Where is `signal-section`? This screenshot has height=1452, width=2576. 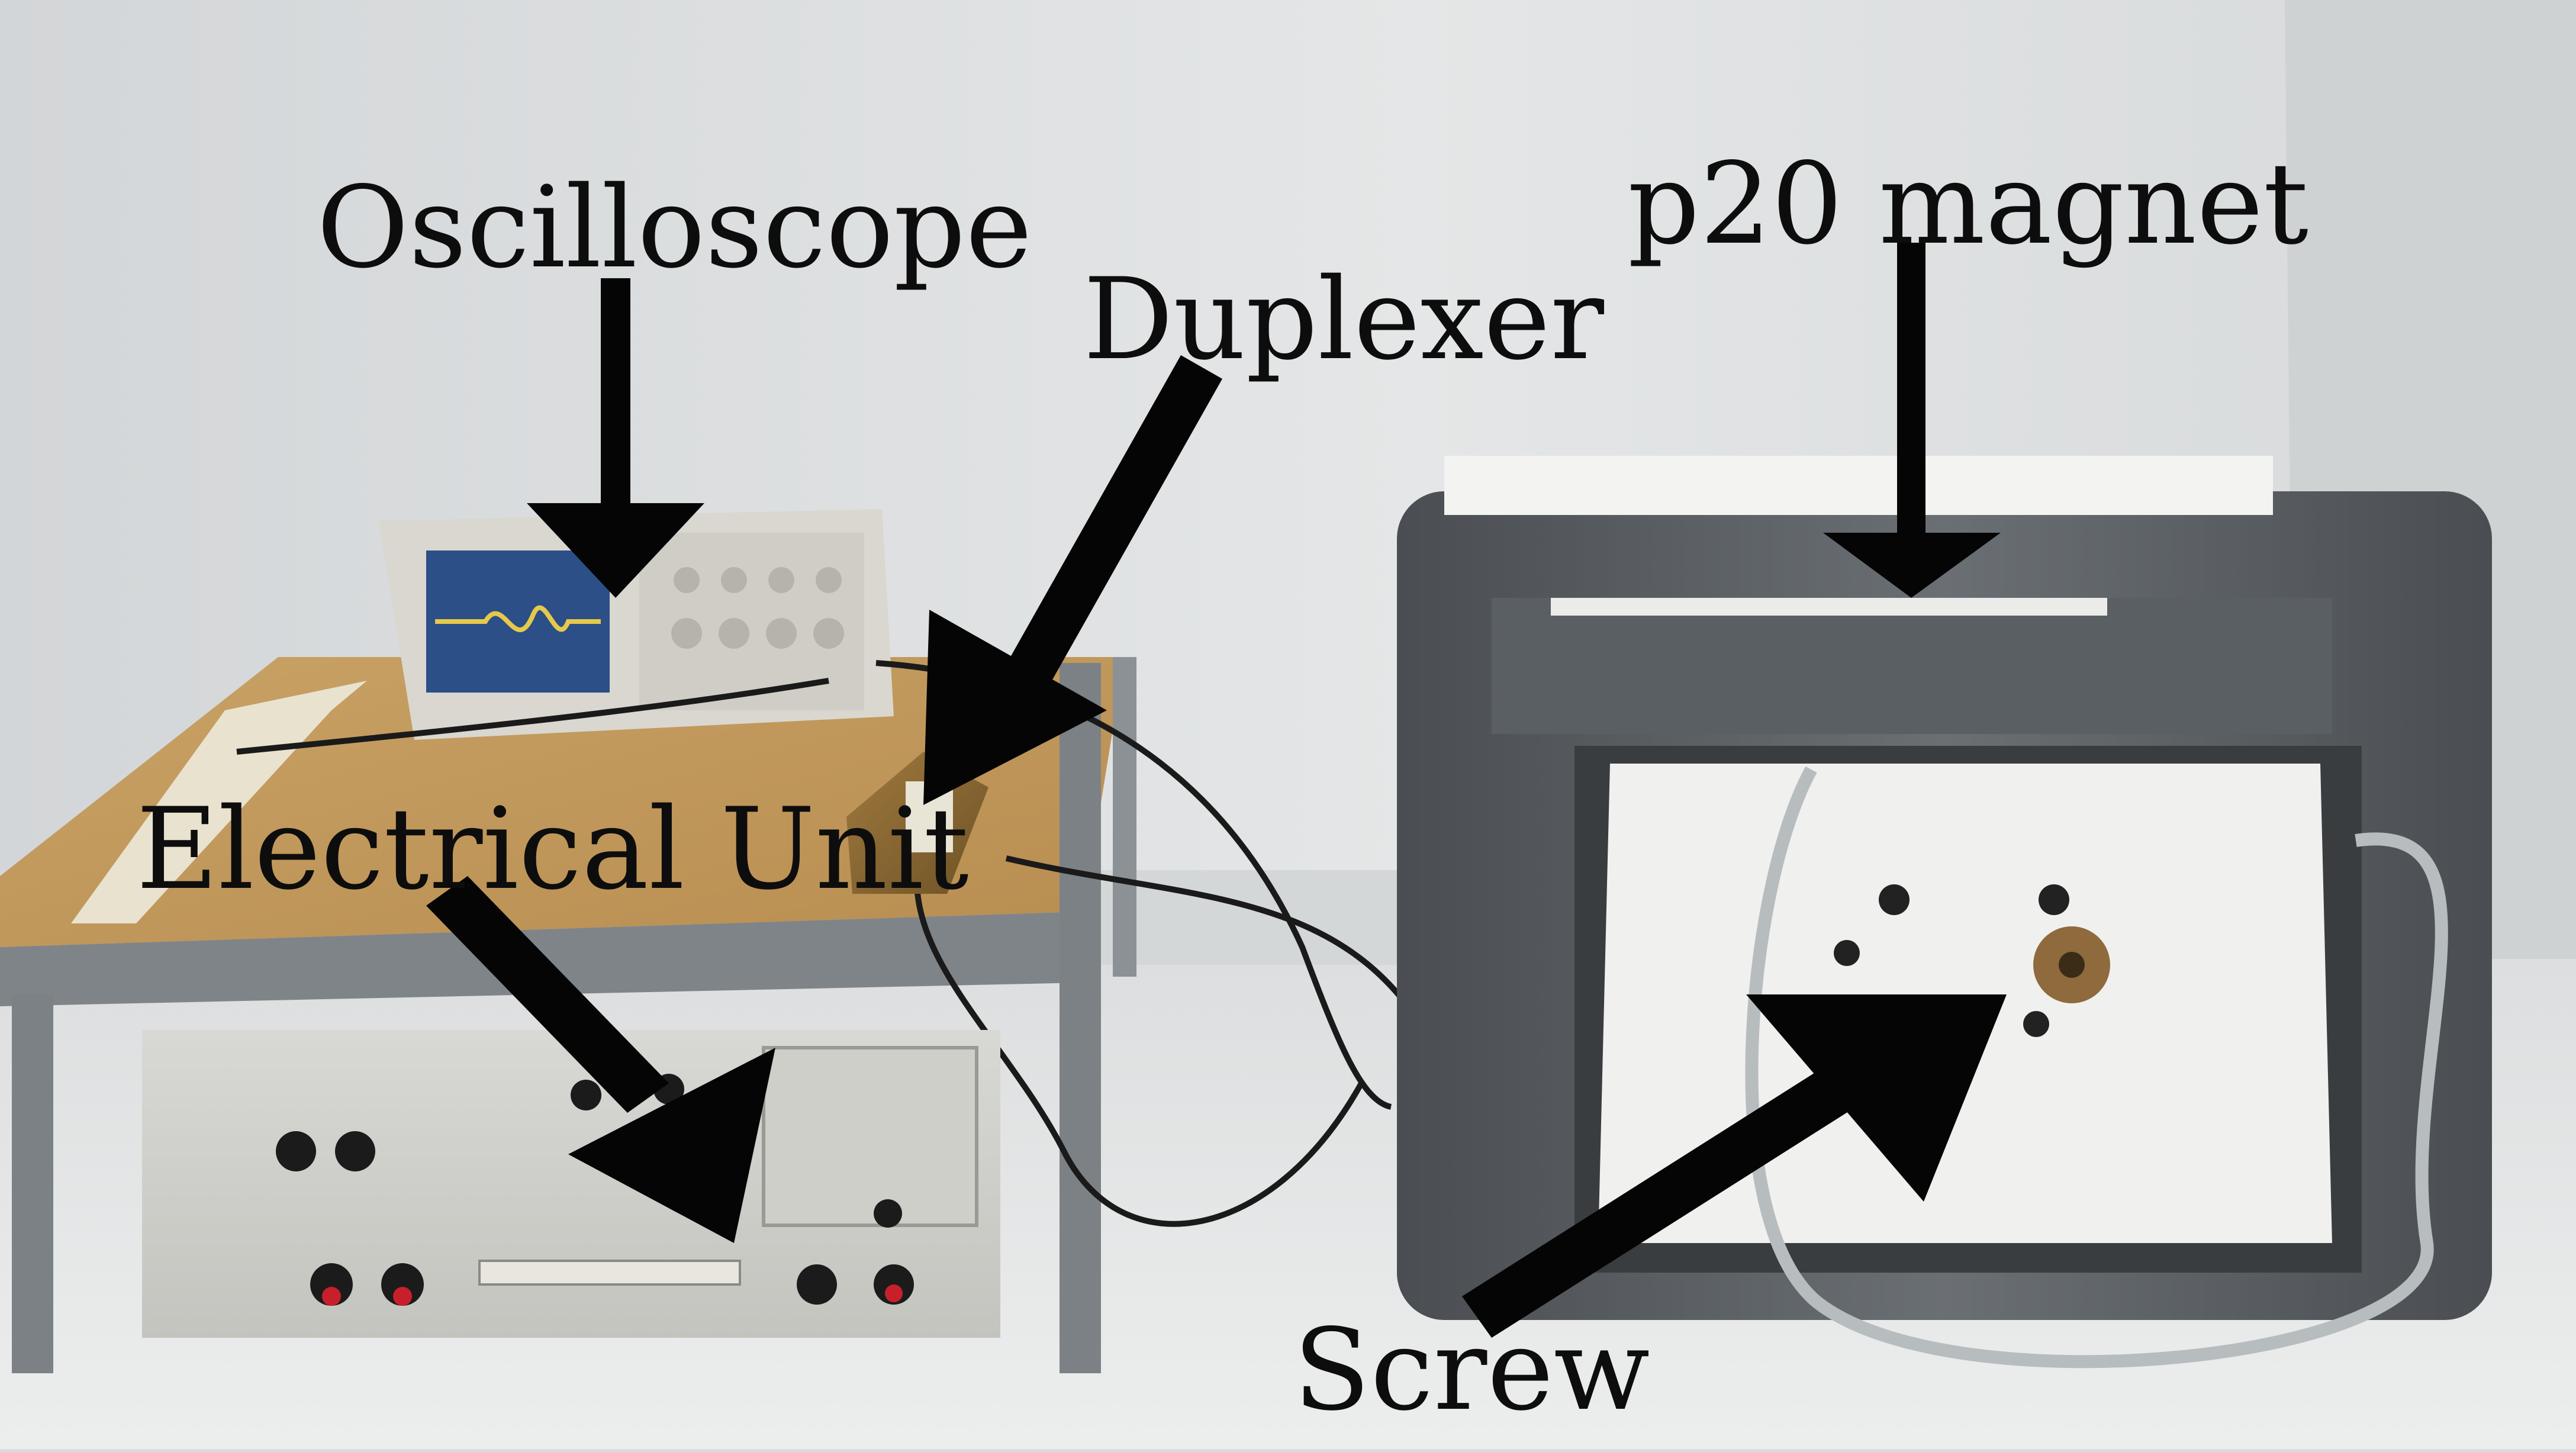
signal-section is located at coordinates (870, 1137).